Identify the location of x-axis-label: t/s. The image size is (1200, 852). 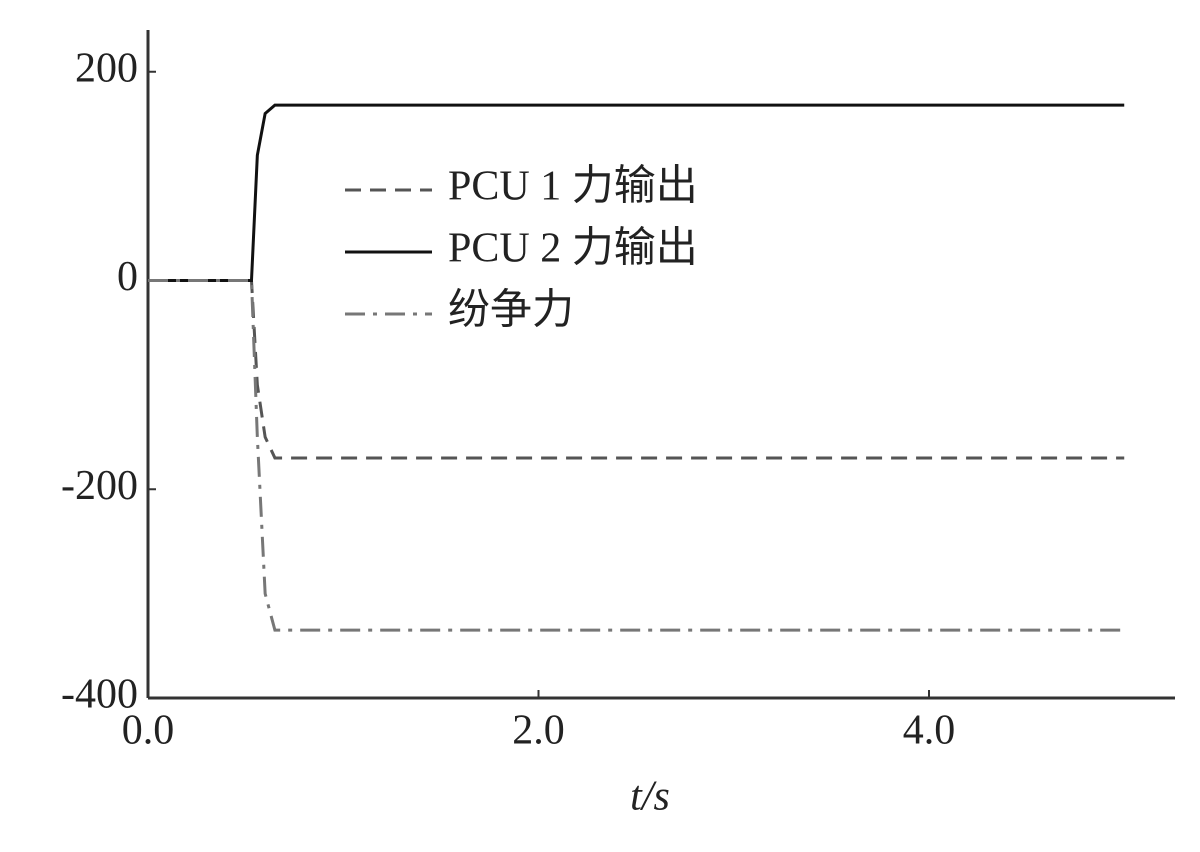
(650, 797).